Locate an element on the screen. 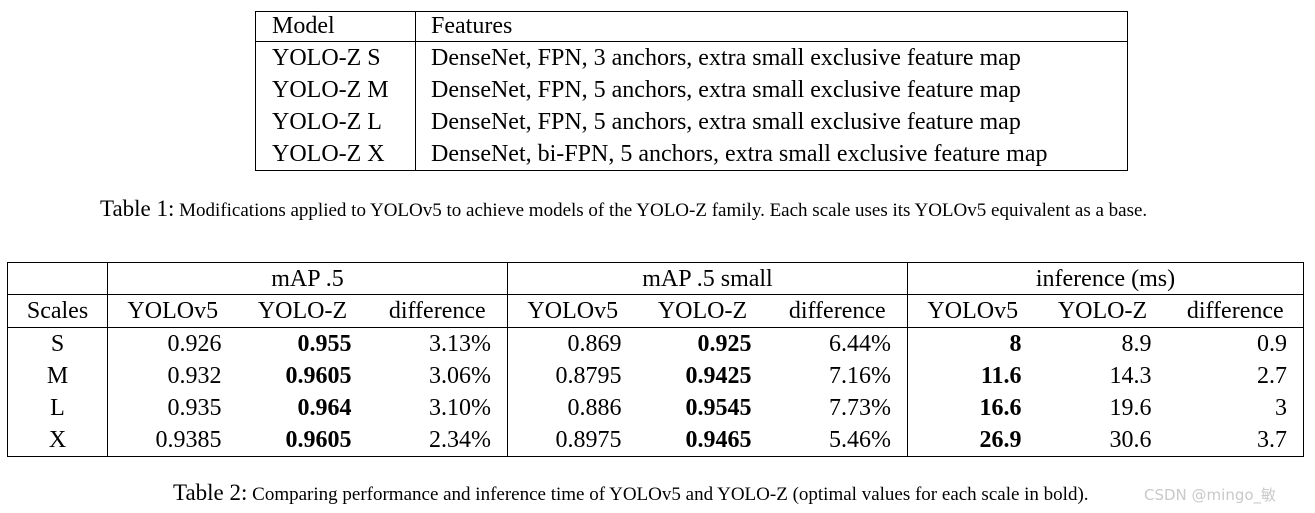 The height and width of the screenshot is (513, 1315). scale-cell: L is located at coordinates (57, 408).